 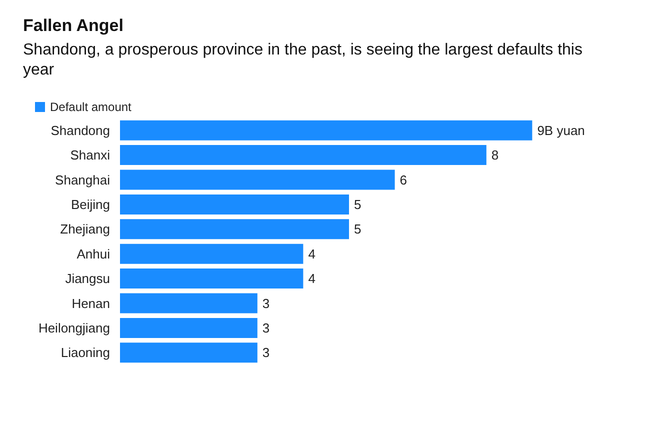 I want to click on legend-label: Default amount, so click(x=91, y=107).